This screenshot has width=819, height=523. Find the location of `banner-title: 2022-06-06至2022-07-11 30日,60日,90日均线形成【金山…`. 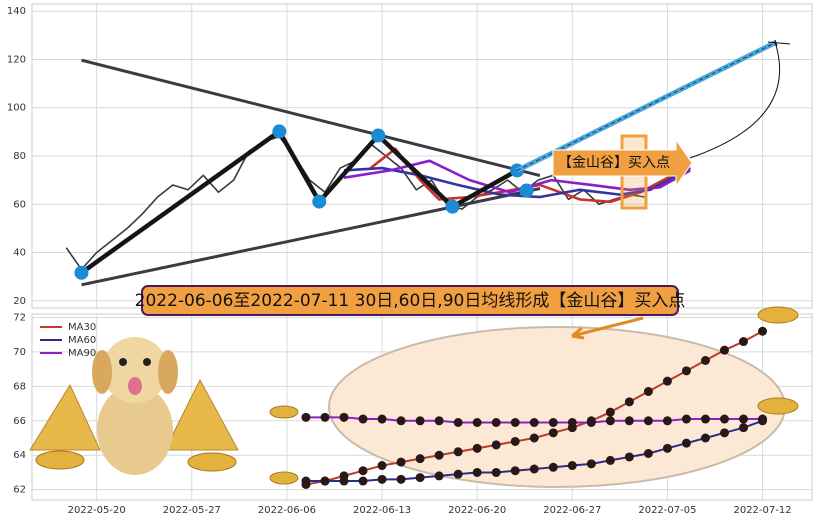

banner-title: 2022-06-06至2022-07-11 30日,60日,90日均线形成【金山… is located at coordinates (410, 301).